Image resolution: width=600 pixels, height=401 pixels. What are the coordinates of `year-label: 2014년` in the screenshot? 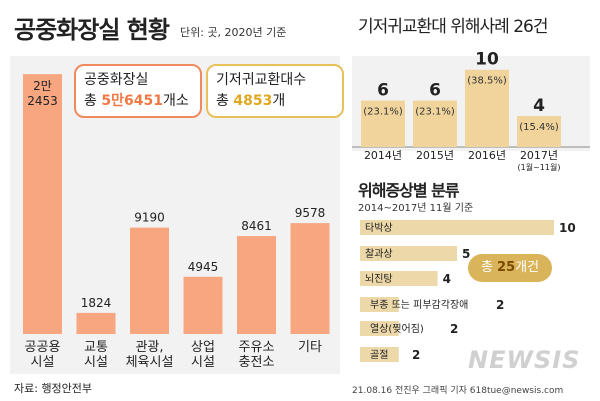 It's located at (383, 155).